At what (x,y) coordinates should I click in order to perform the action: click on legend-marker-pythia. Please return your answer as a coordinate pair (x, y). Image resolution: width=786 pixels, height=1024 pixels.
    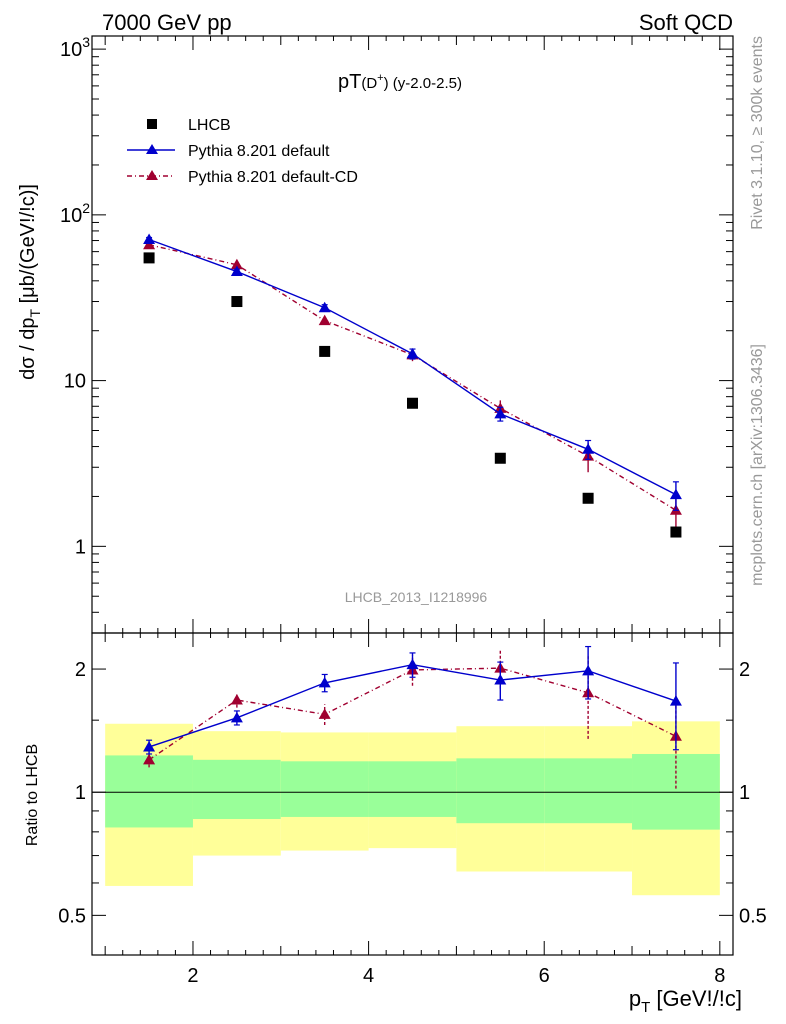
    Looking at the image, I should click on (152, 149).